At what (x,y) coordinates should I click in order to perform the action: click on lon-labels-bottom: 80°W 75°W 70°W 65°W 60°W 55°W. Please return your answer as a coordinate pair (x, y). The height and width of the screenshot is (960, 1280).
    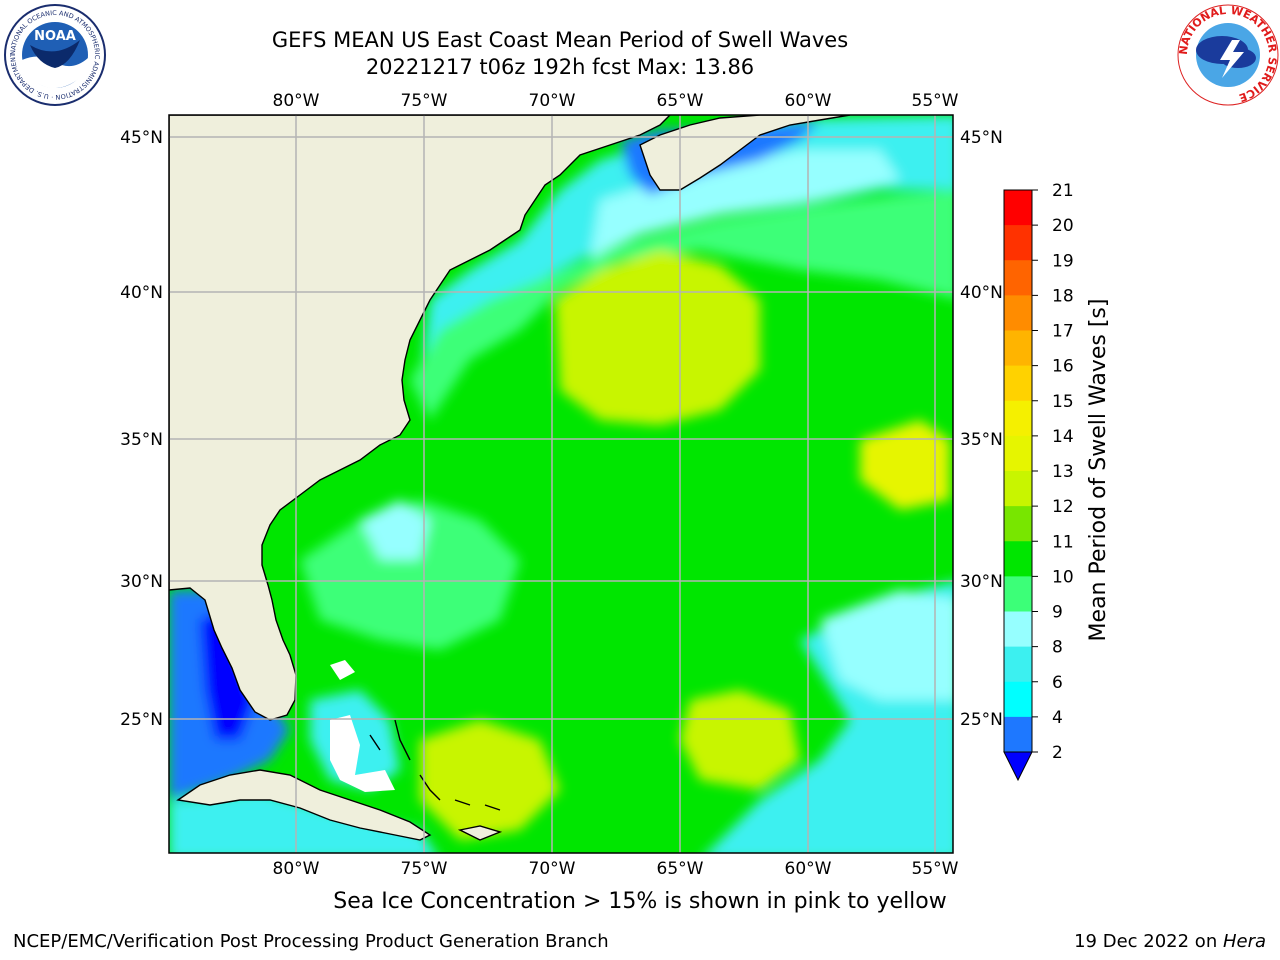
    Looking at the image, I should click on (616, 869).